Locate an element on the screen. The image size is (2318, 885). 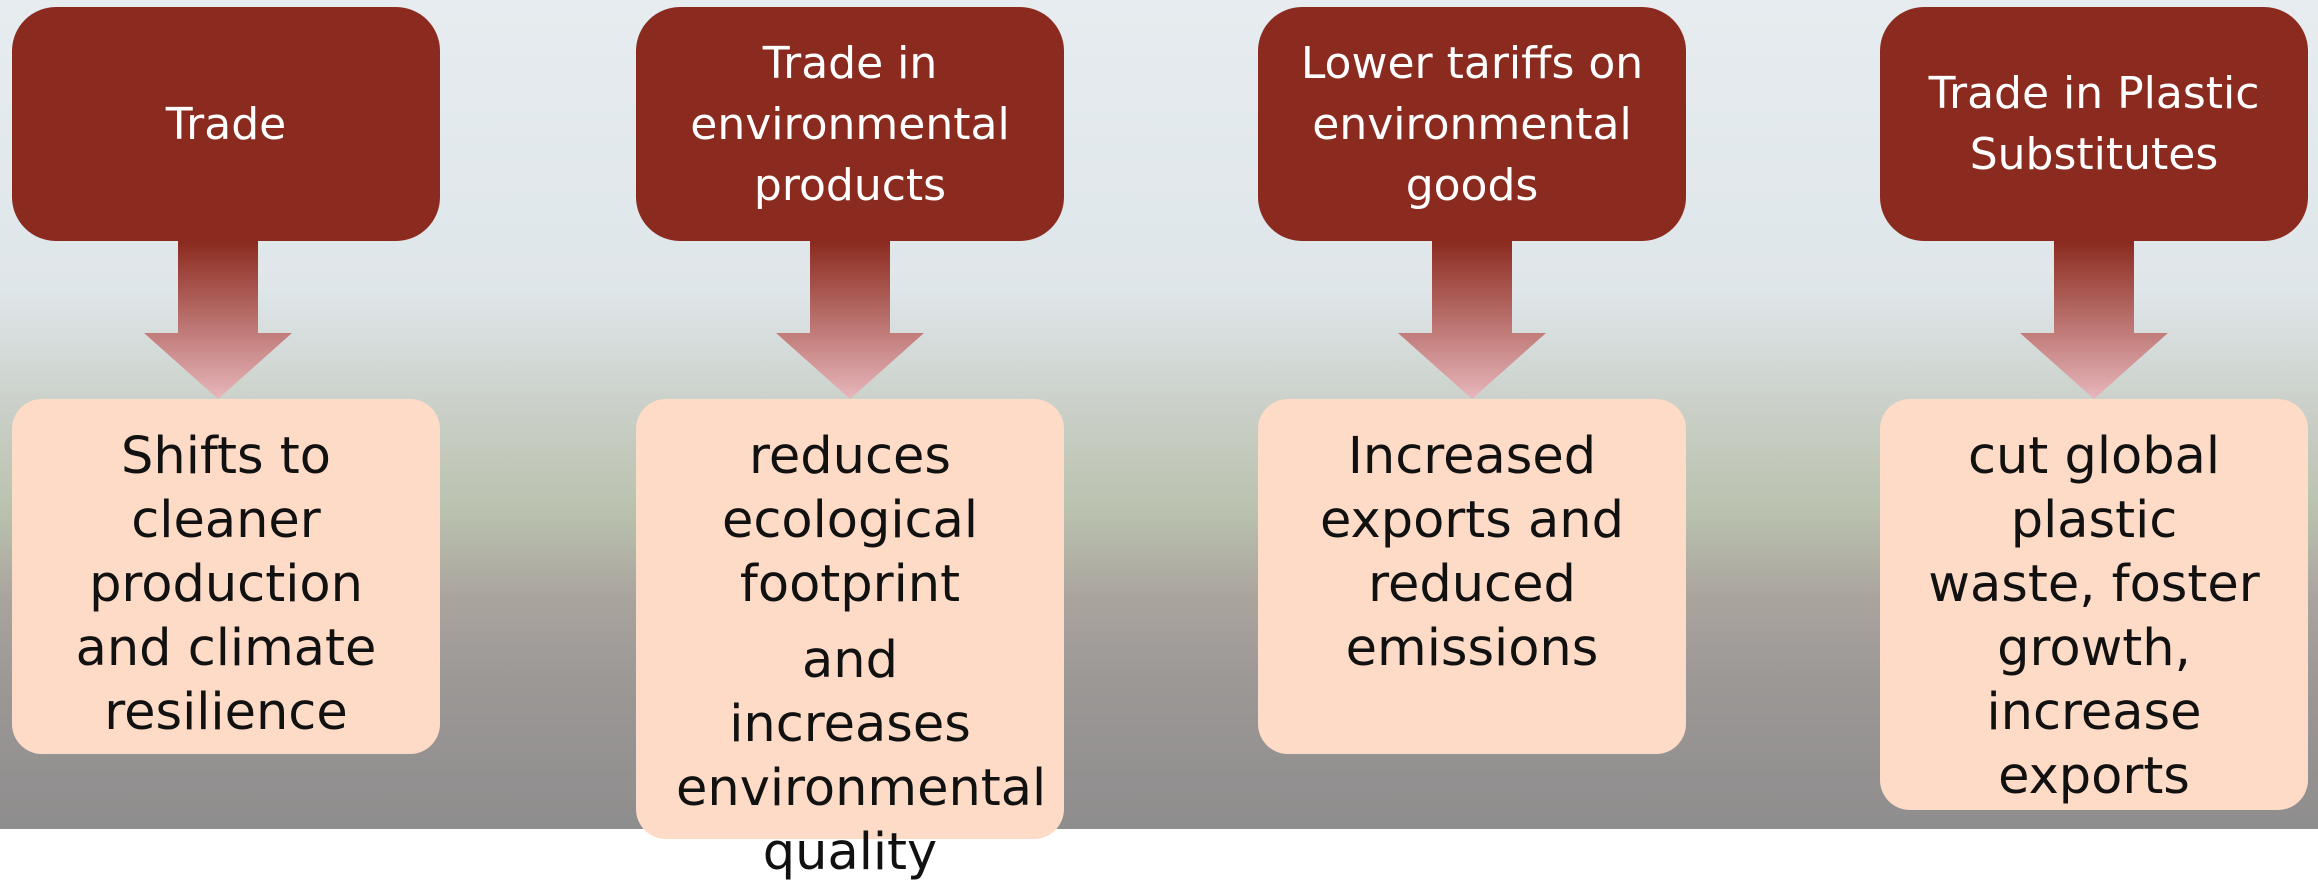
effect-box: Increased exports and reduced emissions is located at coordinates (1472, 576).